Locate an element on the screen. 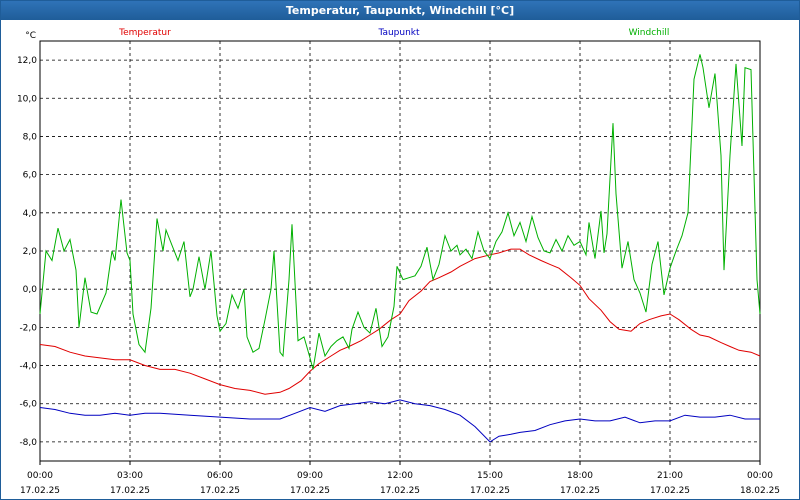 The image size is (800, 500). series-line is located at coordinates (399, 421).